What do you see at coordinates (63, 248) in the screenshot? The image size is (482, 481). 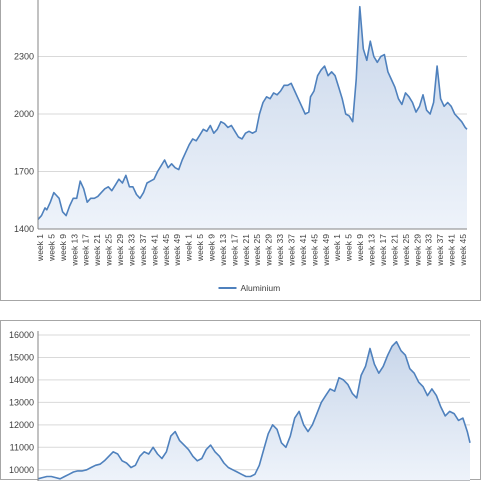 I see `x-tick-label-2: week 9` at bounding box center [63, 248].